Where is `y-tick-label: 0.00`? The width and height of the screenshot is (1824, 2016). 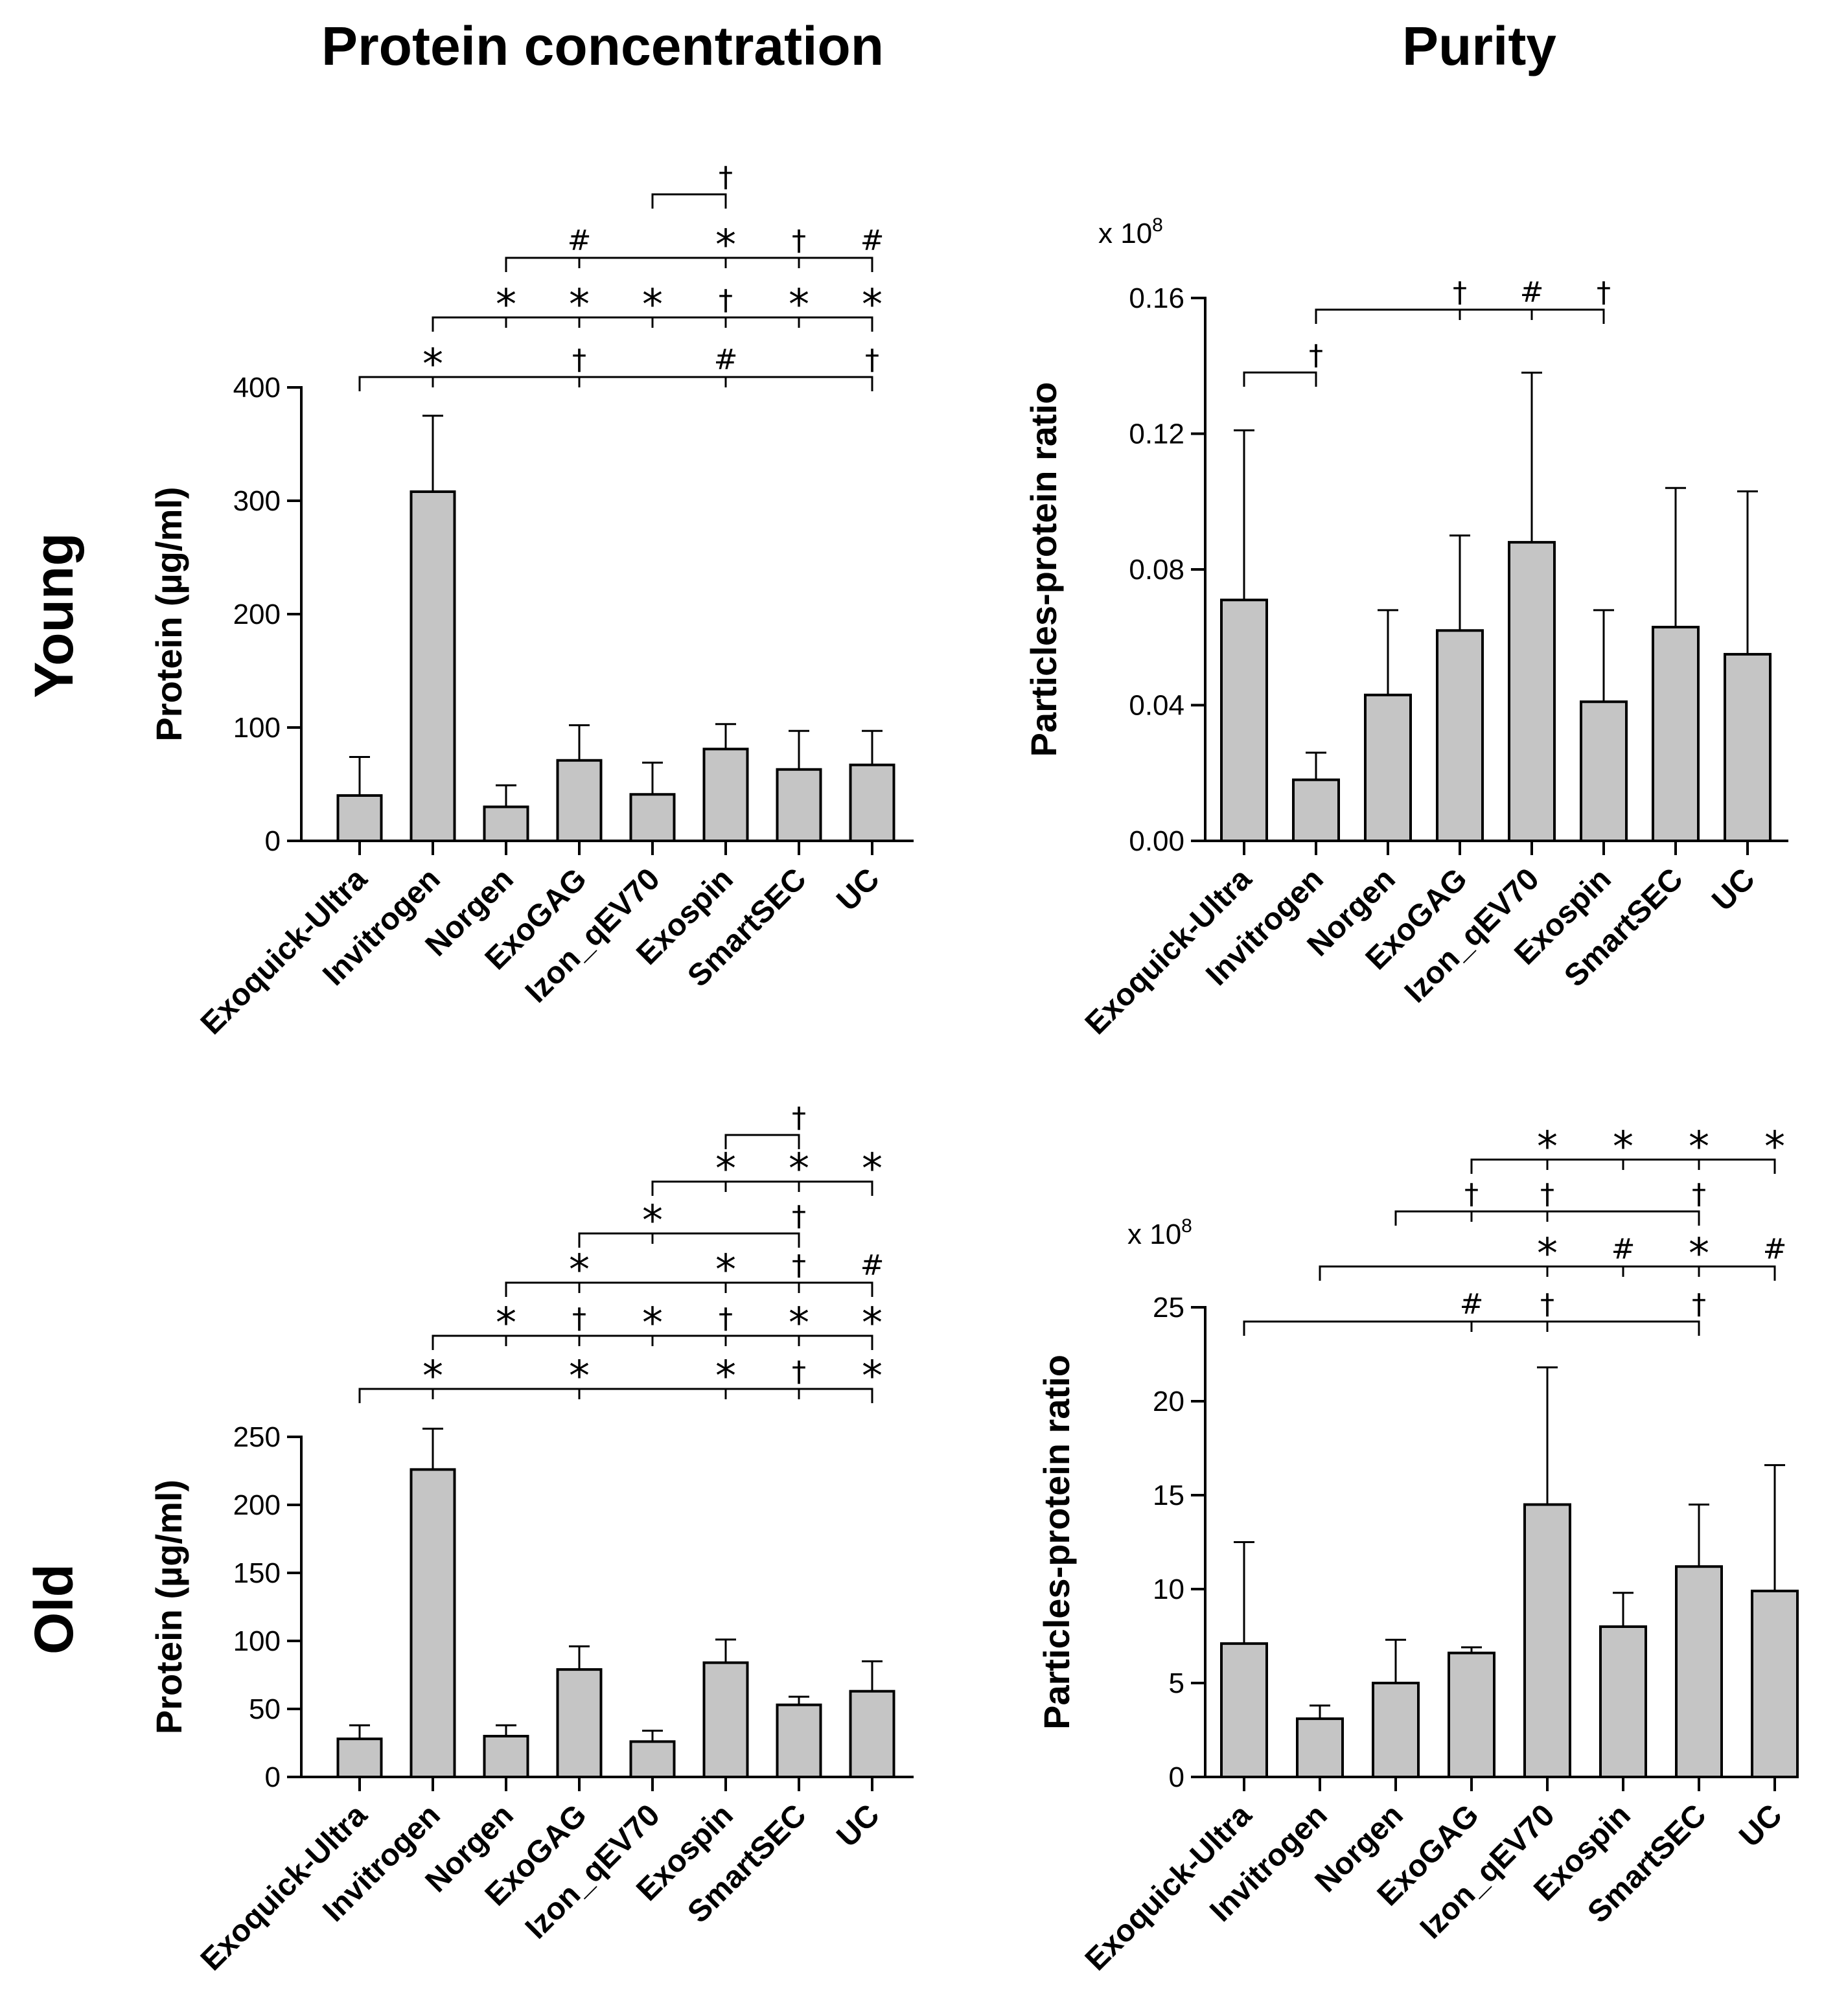 y-tick-label: 0.00 is located at coordinates (1156, 841).